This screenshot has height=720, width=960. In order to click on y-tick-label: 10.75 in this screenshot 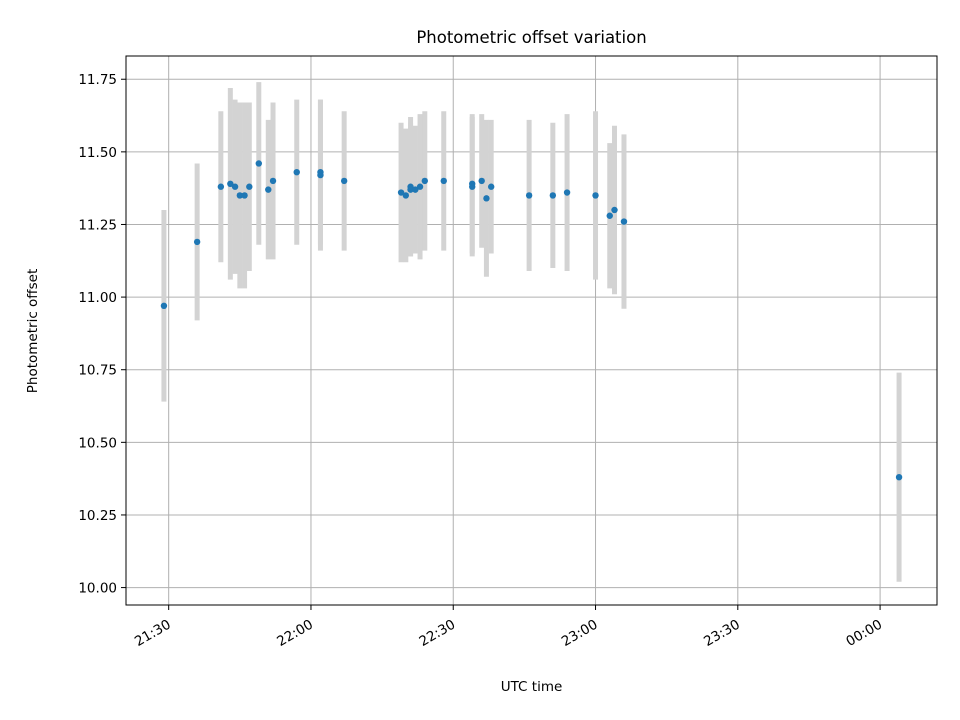, I will do `click(97, 371)`.